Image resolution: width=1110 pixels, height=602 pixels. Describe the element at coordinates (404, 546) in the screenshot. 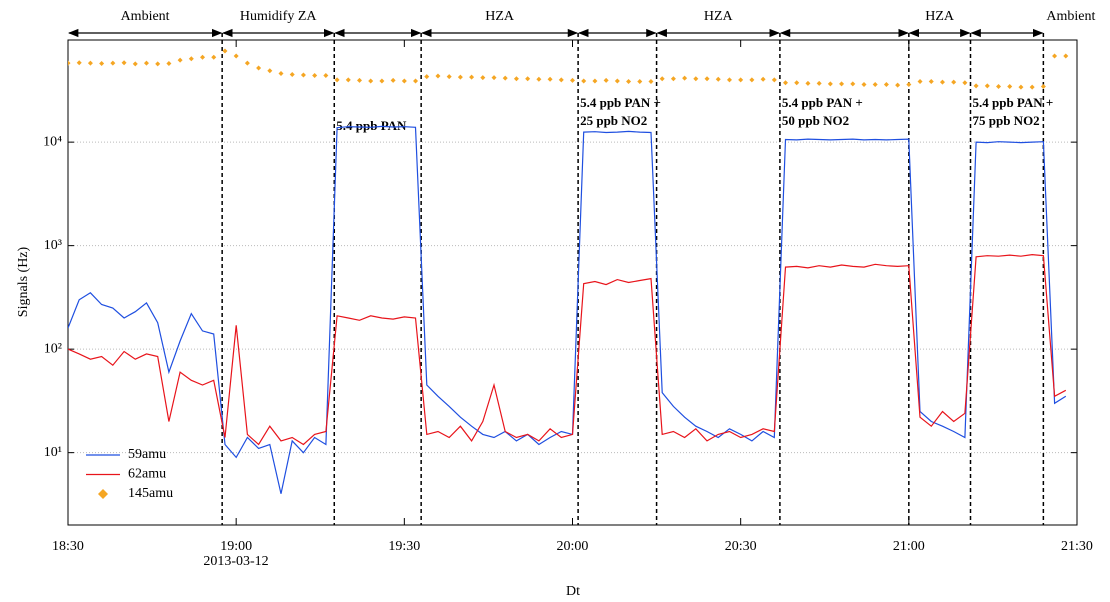

I see `x-tick-label: 19:30` at that location.